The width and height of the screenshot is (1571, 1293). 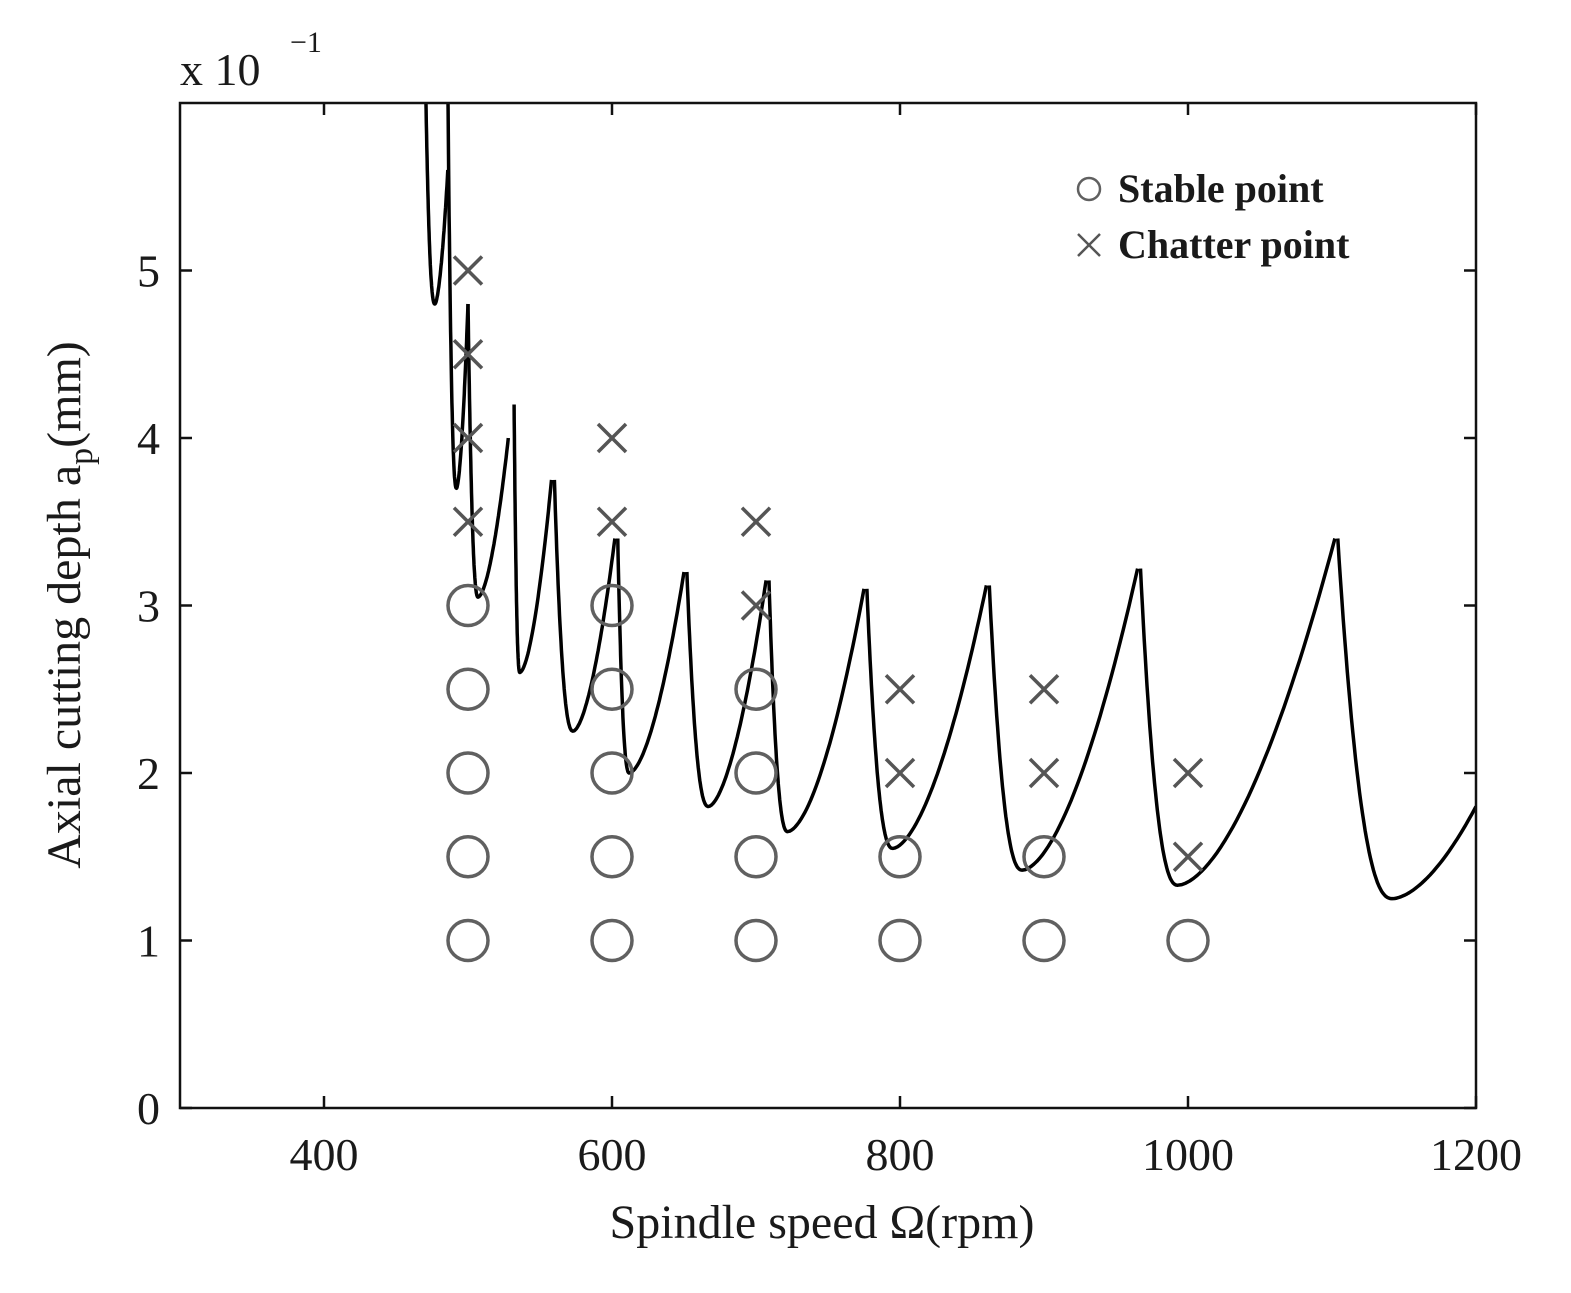 I want to click on y-tick-label: 1, so click(x=148, y=941).